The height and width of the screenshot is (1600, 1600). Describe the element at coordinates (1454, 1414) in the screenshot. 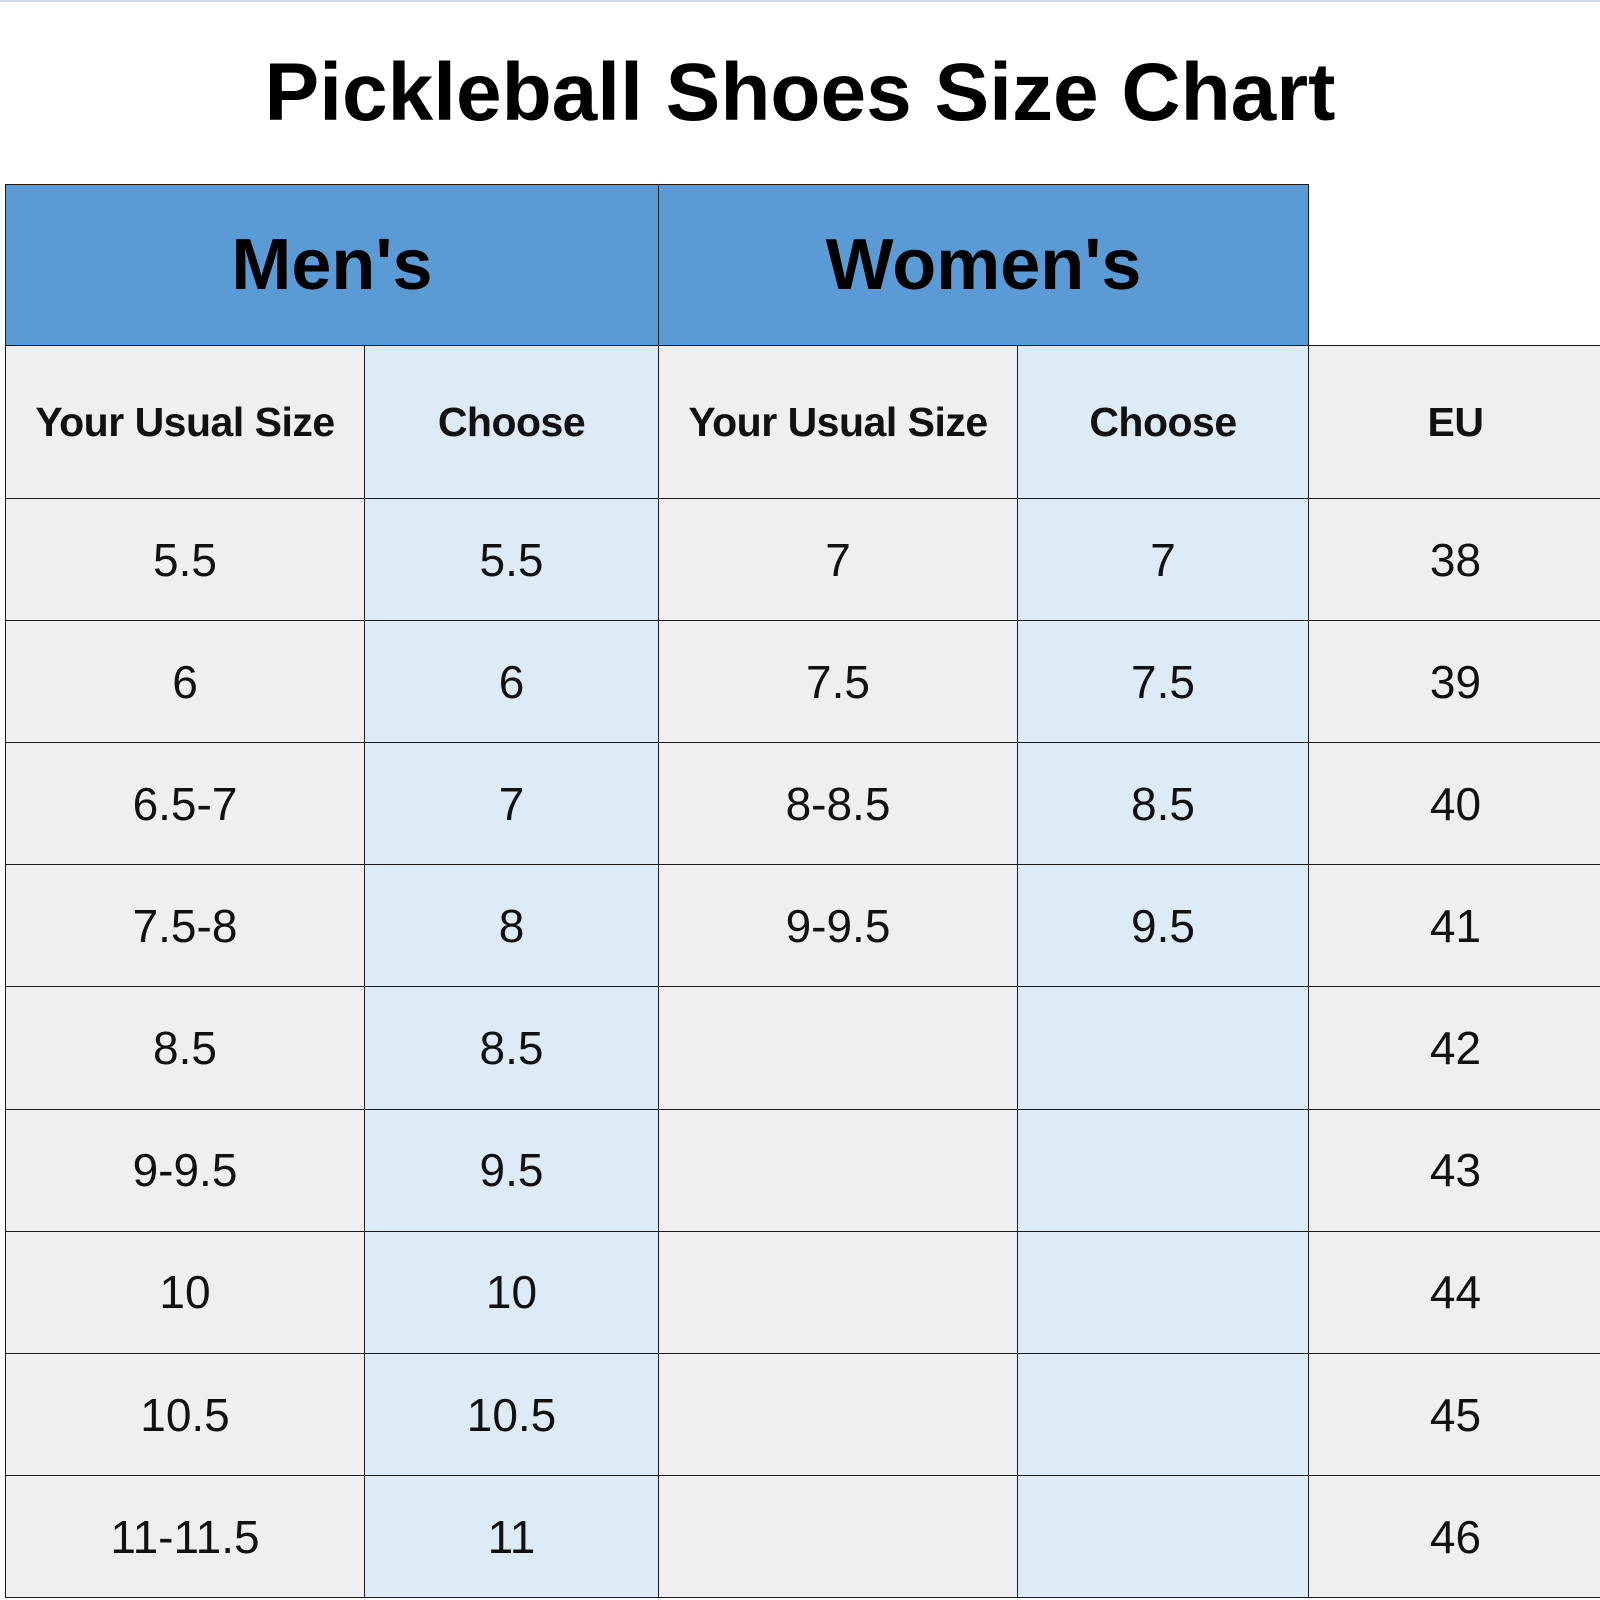

I see `table-cell: 45` at that location.